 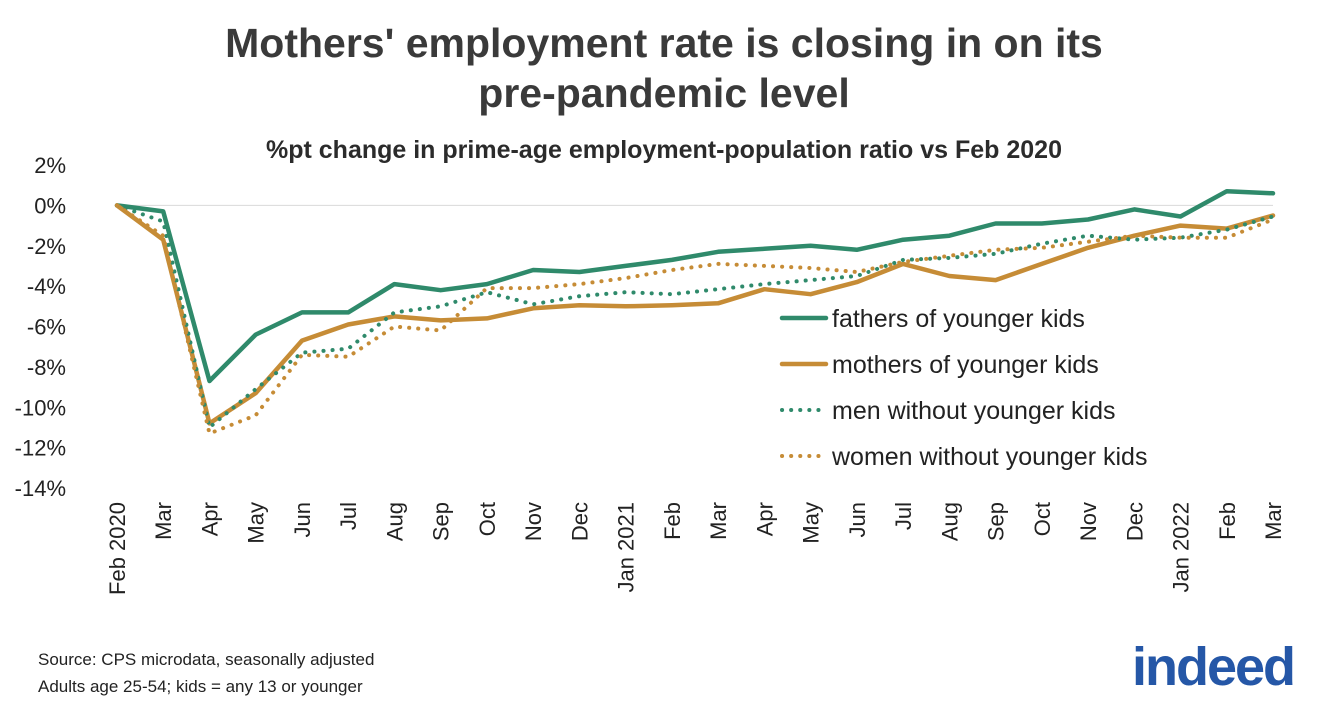 What do you see at coordinates (626, 547) in the screenshot?
I see `x-tick-label: Jan 2021` at bounding box center [626, 547].